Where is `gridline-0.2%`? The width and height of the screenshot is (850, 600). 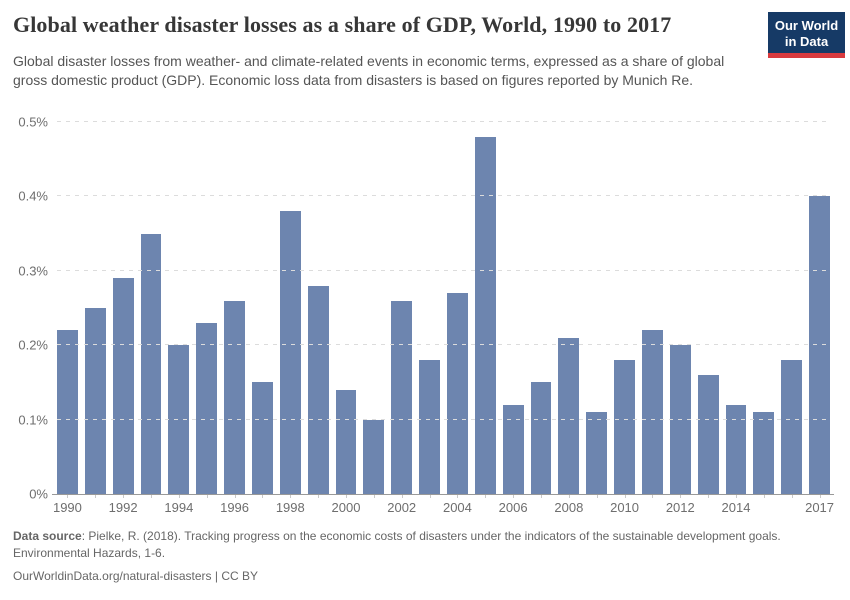 gridline-0.2% is located at coordinates (443, 345).